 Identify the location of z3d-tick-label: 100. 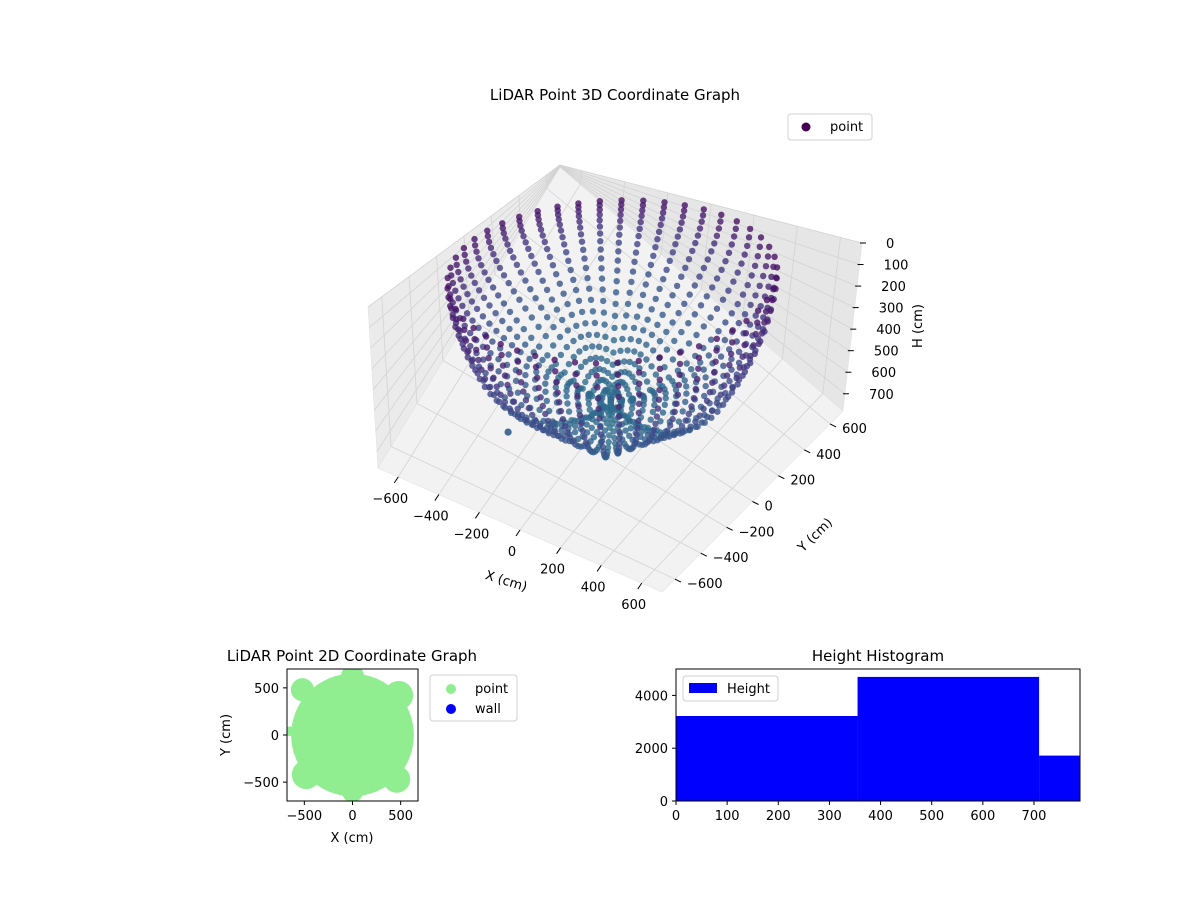
(896, 266).